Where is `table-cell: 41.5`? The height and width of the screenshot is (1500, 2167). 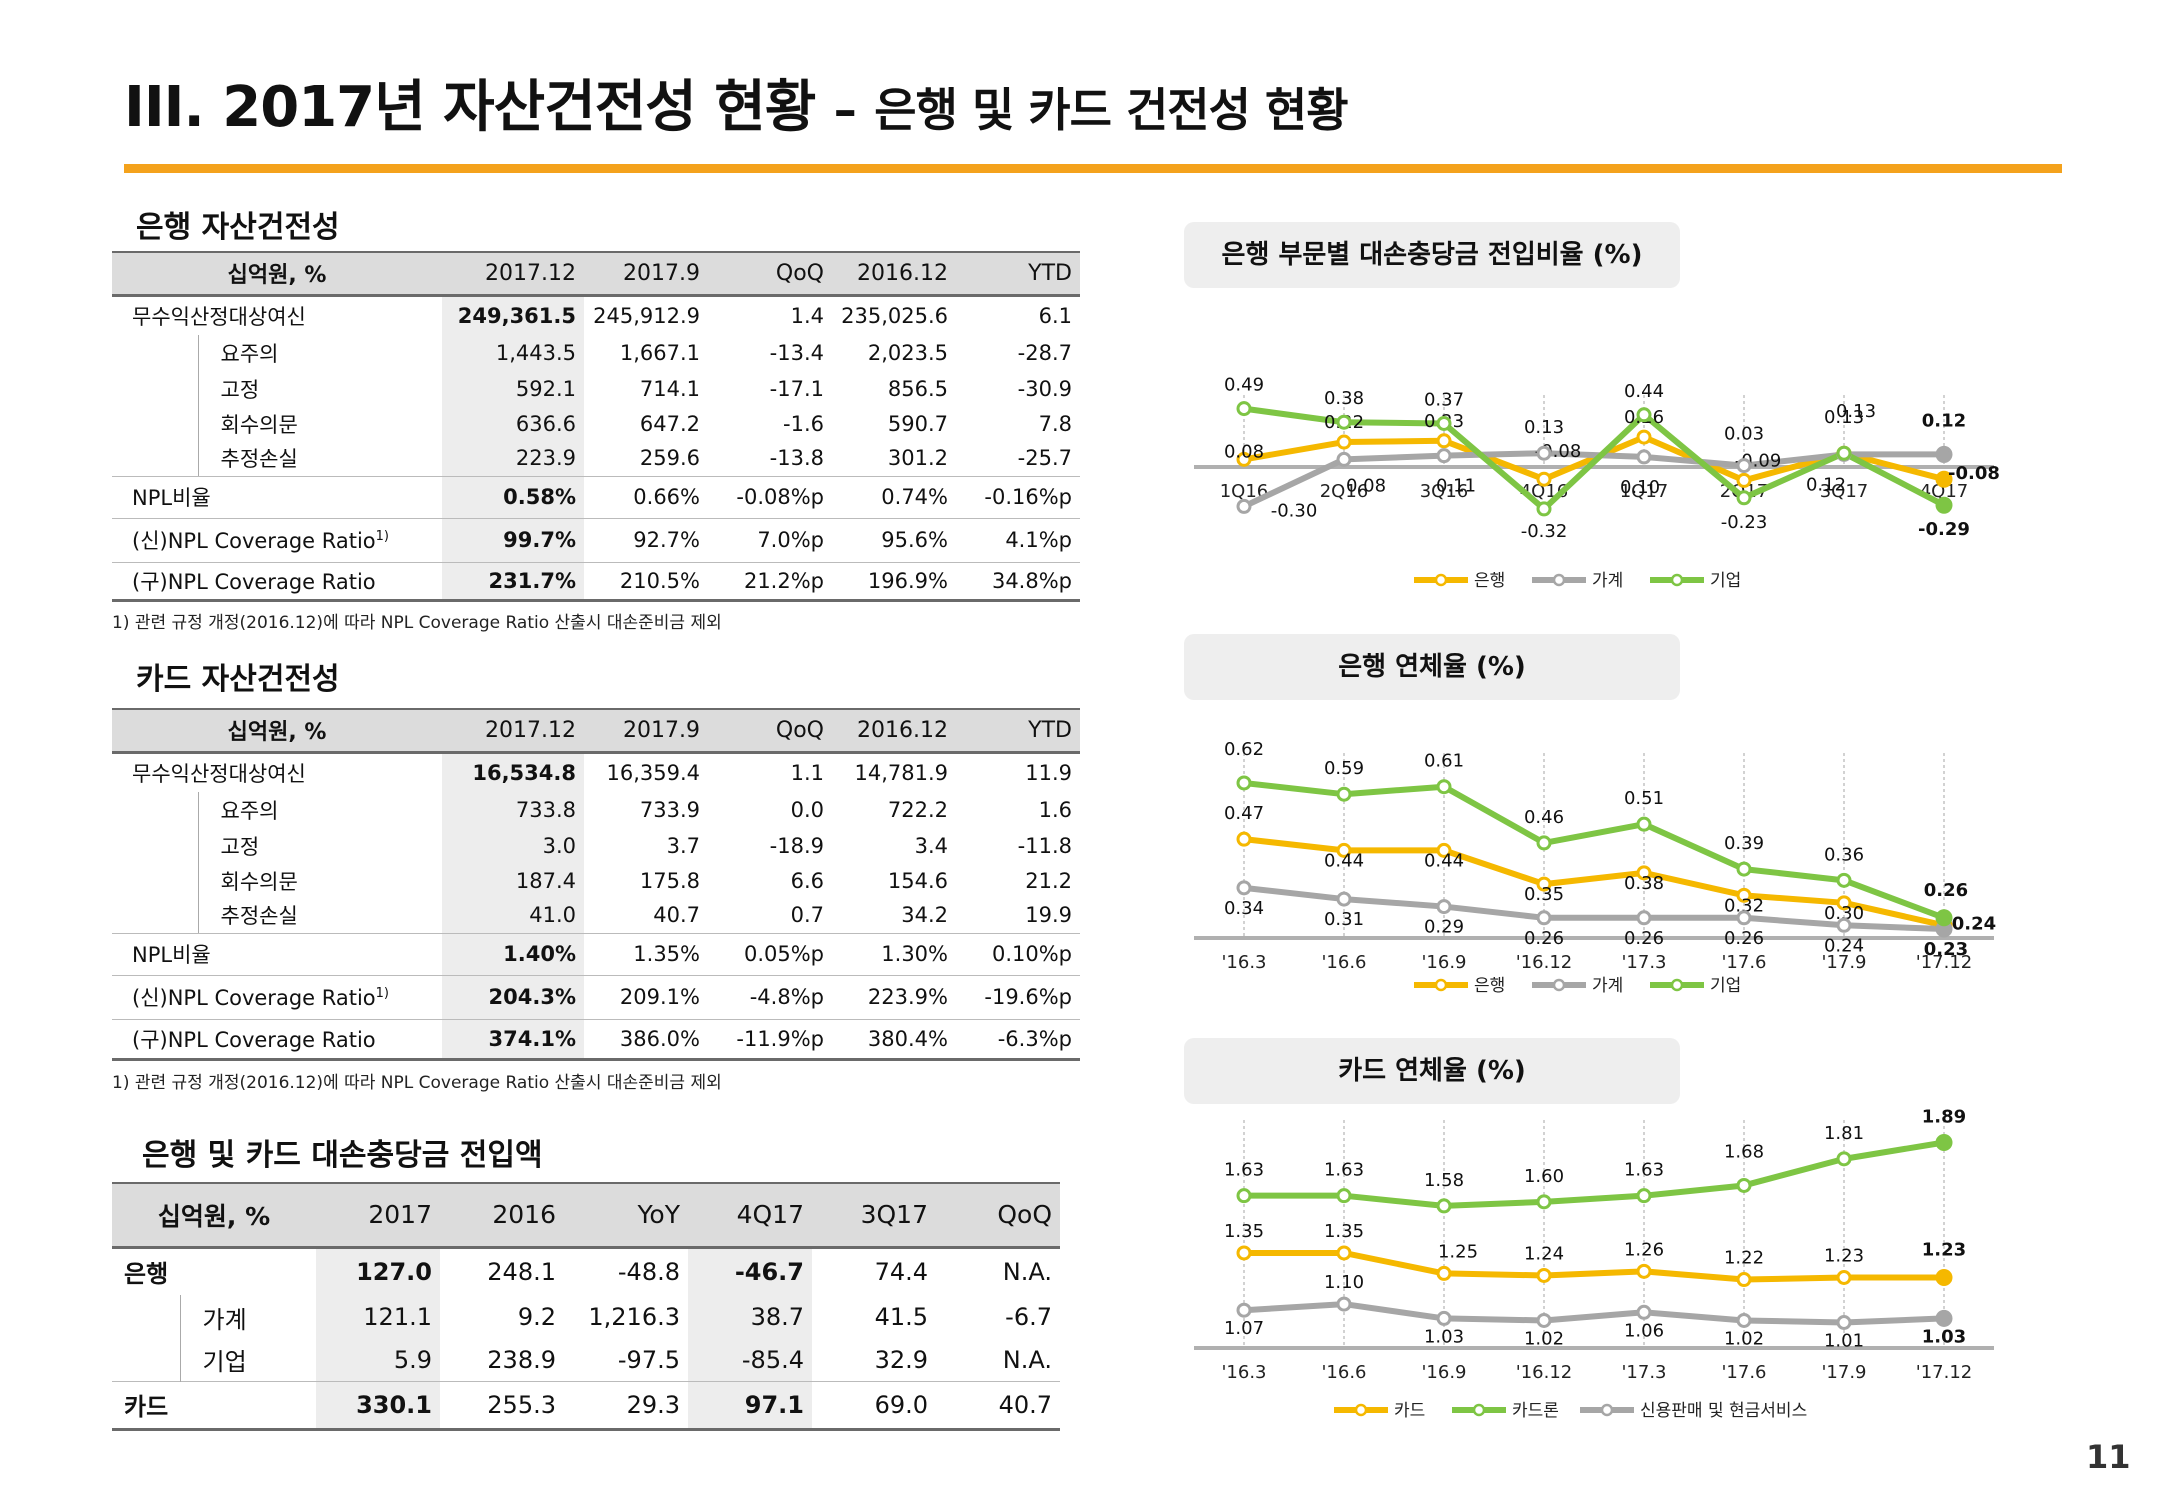
table-cell: 41.5 is located at coordinates (901, 1317).